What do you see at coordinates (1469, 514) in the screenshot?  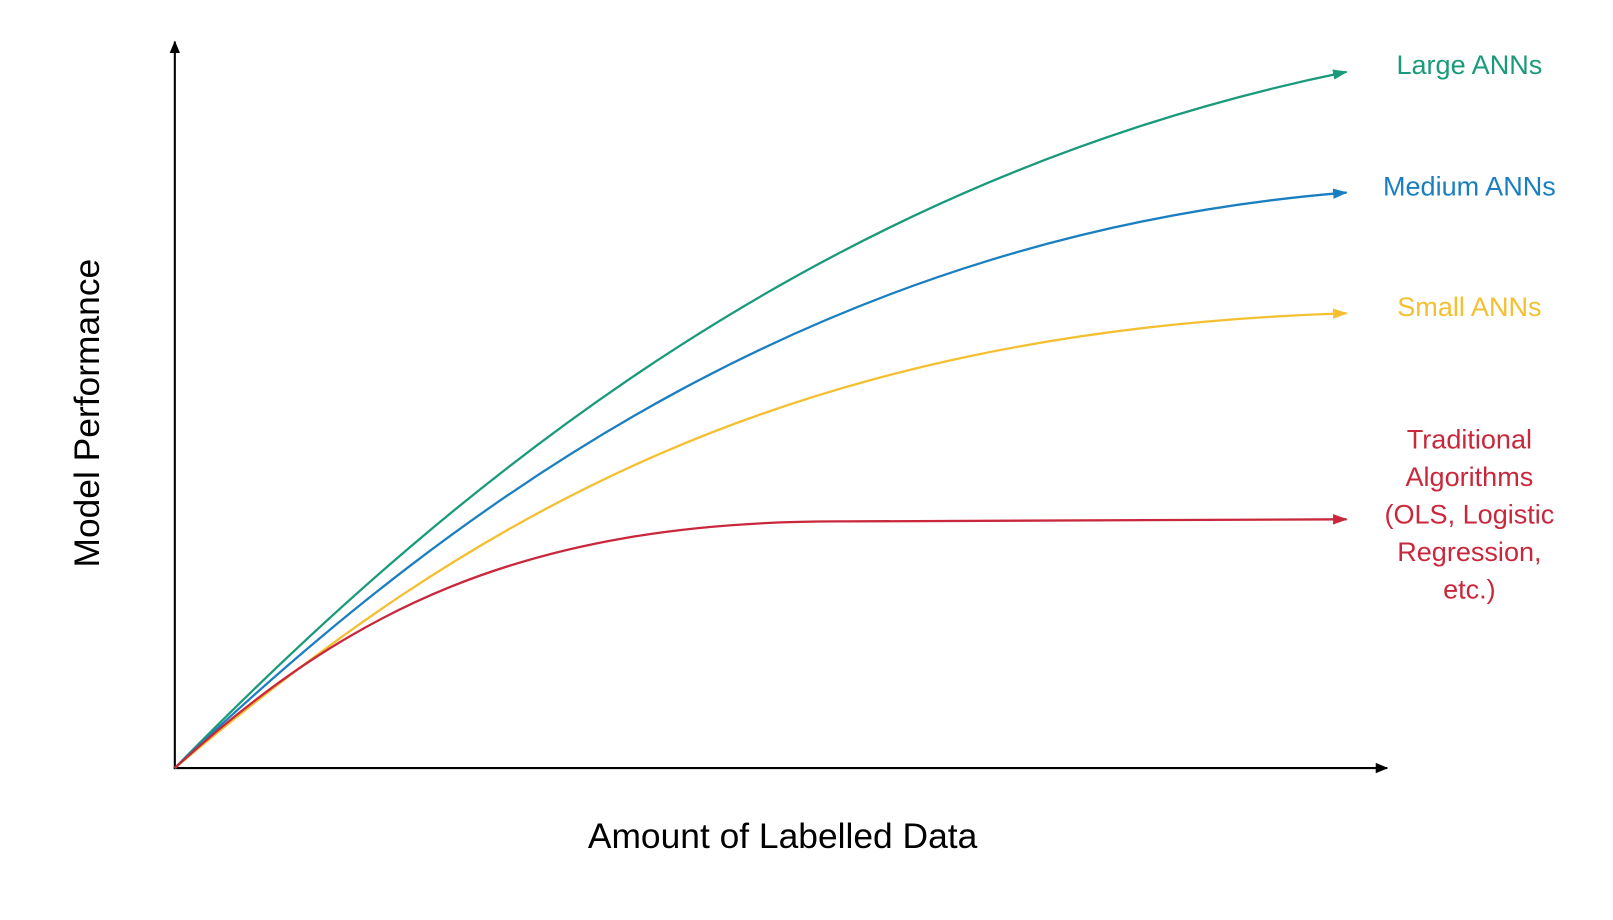 I see `curve-label: (OLS, Logistic` at bounding box center [1469, 514].